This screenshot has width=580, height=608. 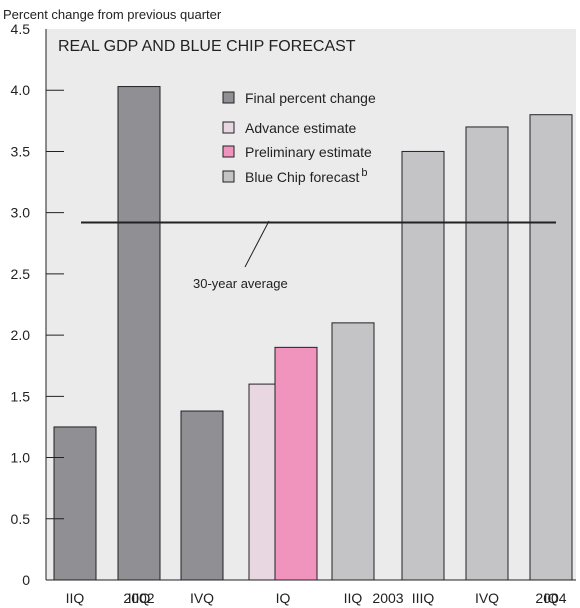 What do you see at coordinates (21, 213) in the screenshot?
I see `y-tick-label-6: 3.0` at bounding box center [21, 213].